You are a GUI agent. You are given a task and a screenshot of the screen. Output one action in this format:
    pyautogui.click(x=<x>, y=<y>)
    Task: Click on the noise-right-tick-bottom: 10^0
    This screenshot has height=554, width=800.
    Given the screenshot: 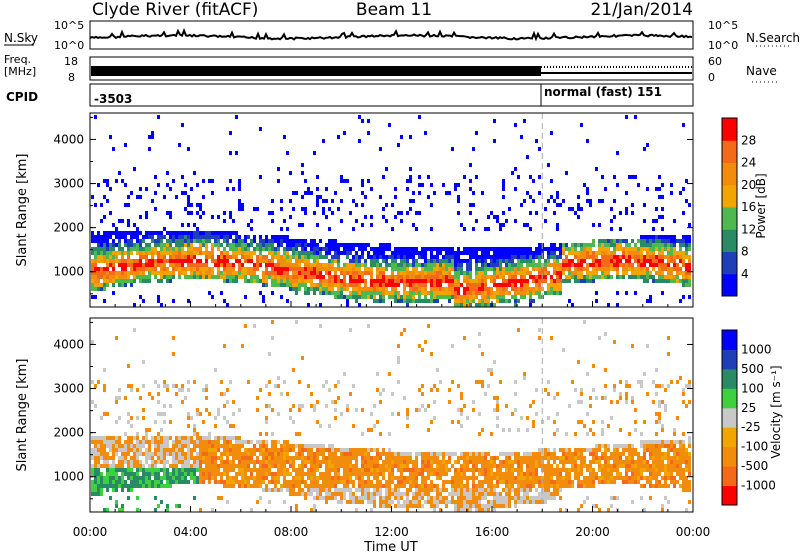 What is the action you would take?
    pyautogui.click(x=723, y=45)
    